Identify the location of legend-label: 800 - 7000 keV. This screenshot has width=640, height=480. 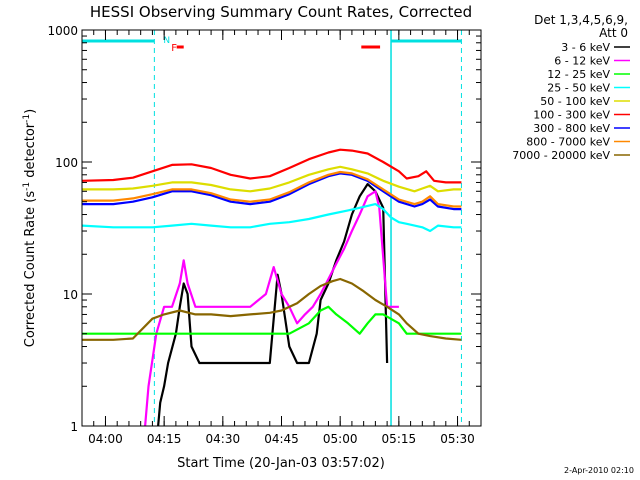
(568, 142).